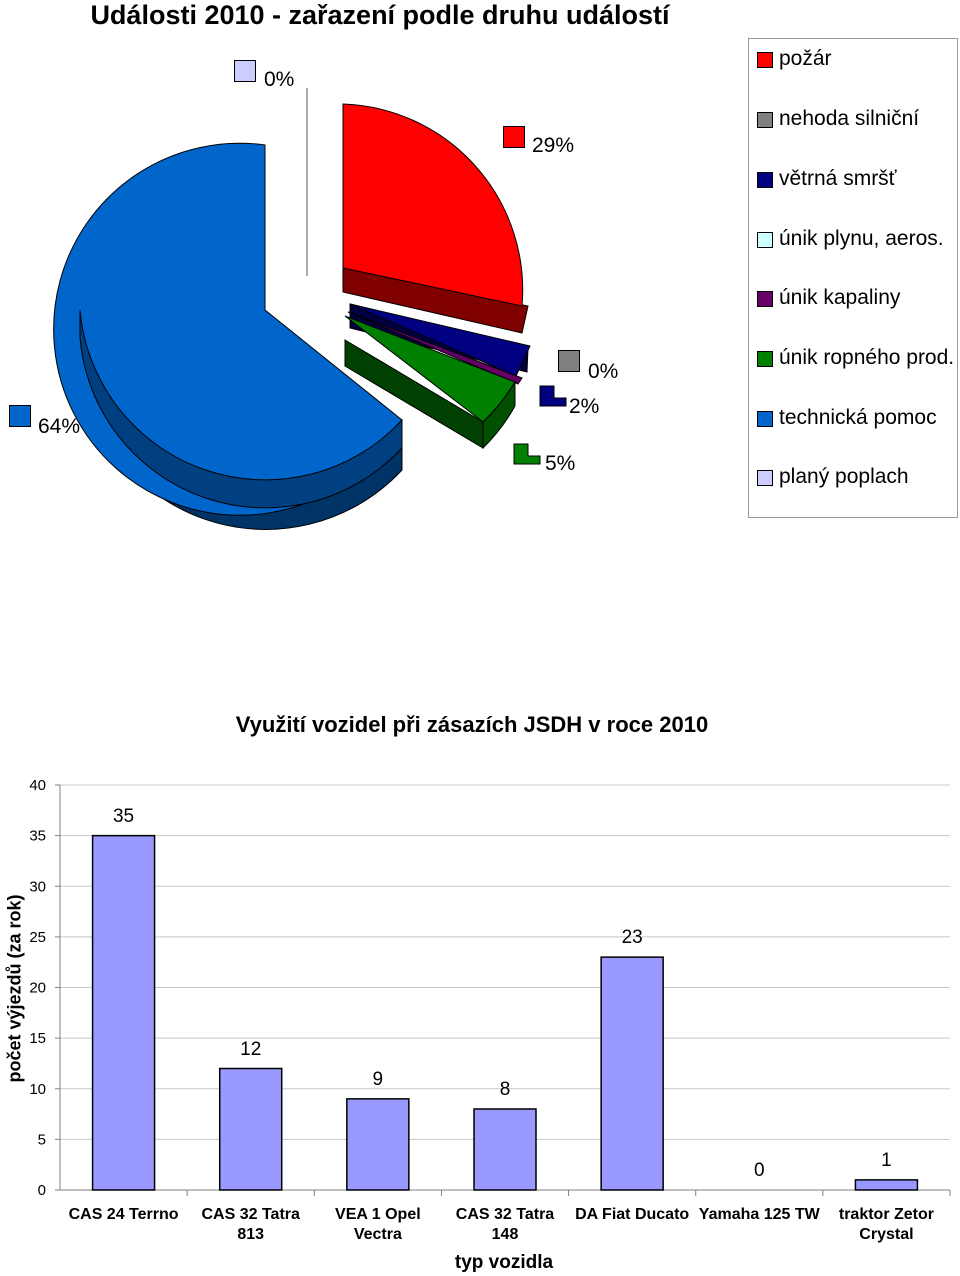 The height and width of the screenshot is (1276, 960). I want to click on label-swatch-technicka, so click(20, 416).